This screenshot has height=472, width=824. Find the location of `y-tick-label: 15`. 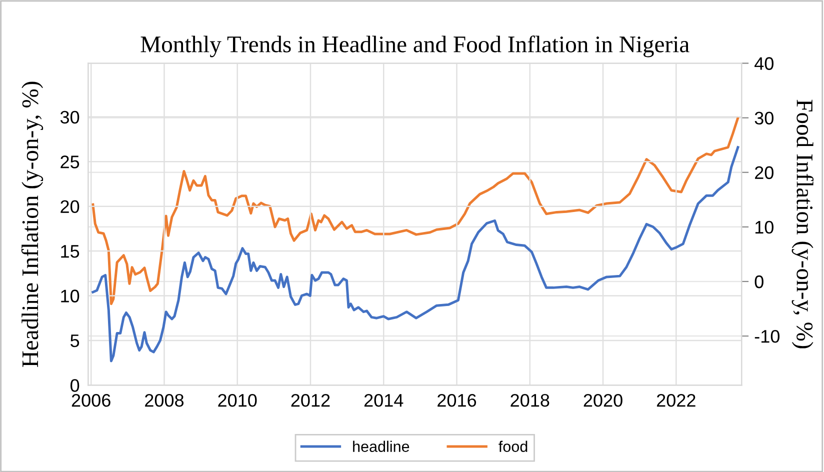

y-tick-label: 15 is located at coordinates (70, 251).